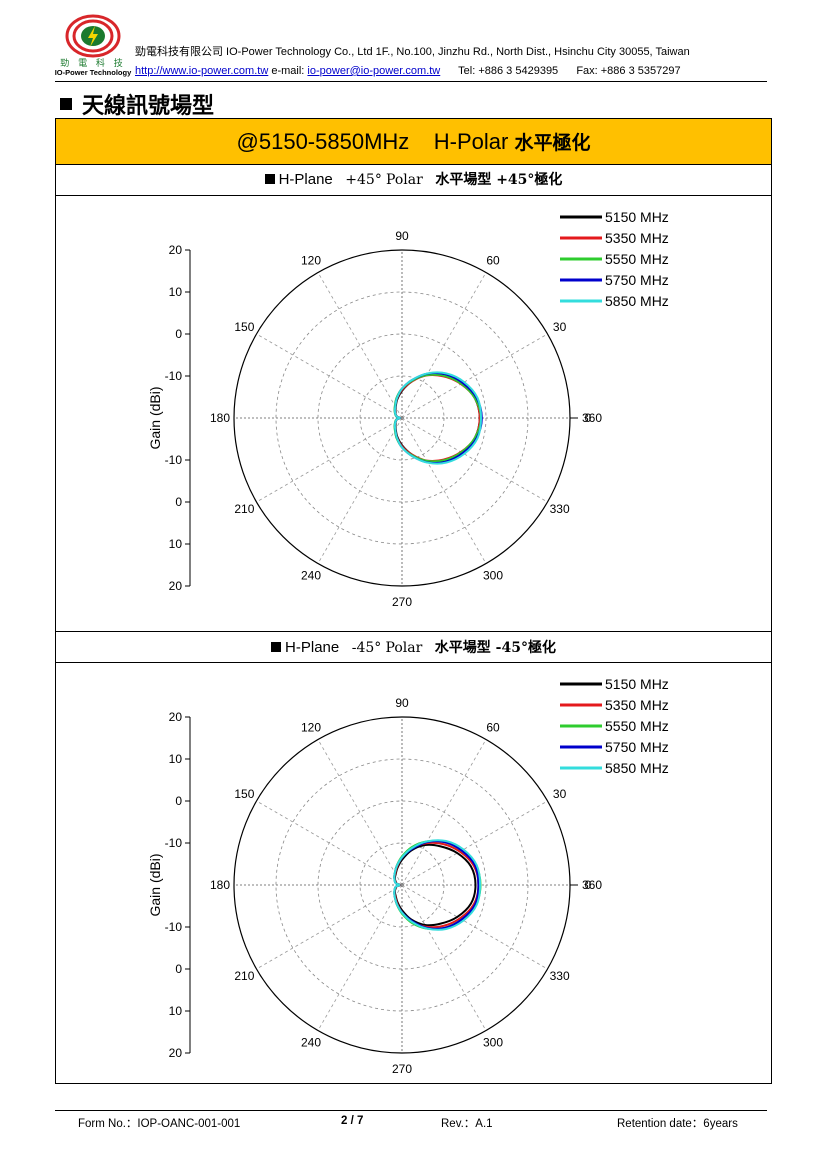  I want to click on band-header: @5150-5850MHz H-Polar 水平極化, so click(413, 142).